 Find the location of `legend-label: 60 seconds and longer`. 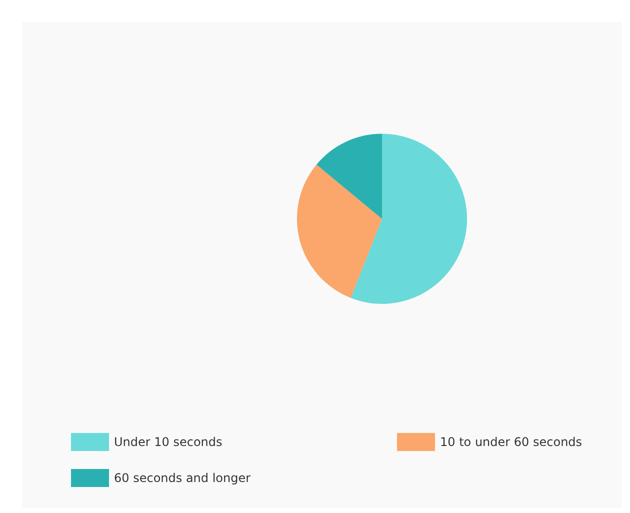

legend-label: 60 seconds and longer is located at coordinates (182, 478).